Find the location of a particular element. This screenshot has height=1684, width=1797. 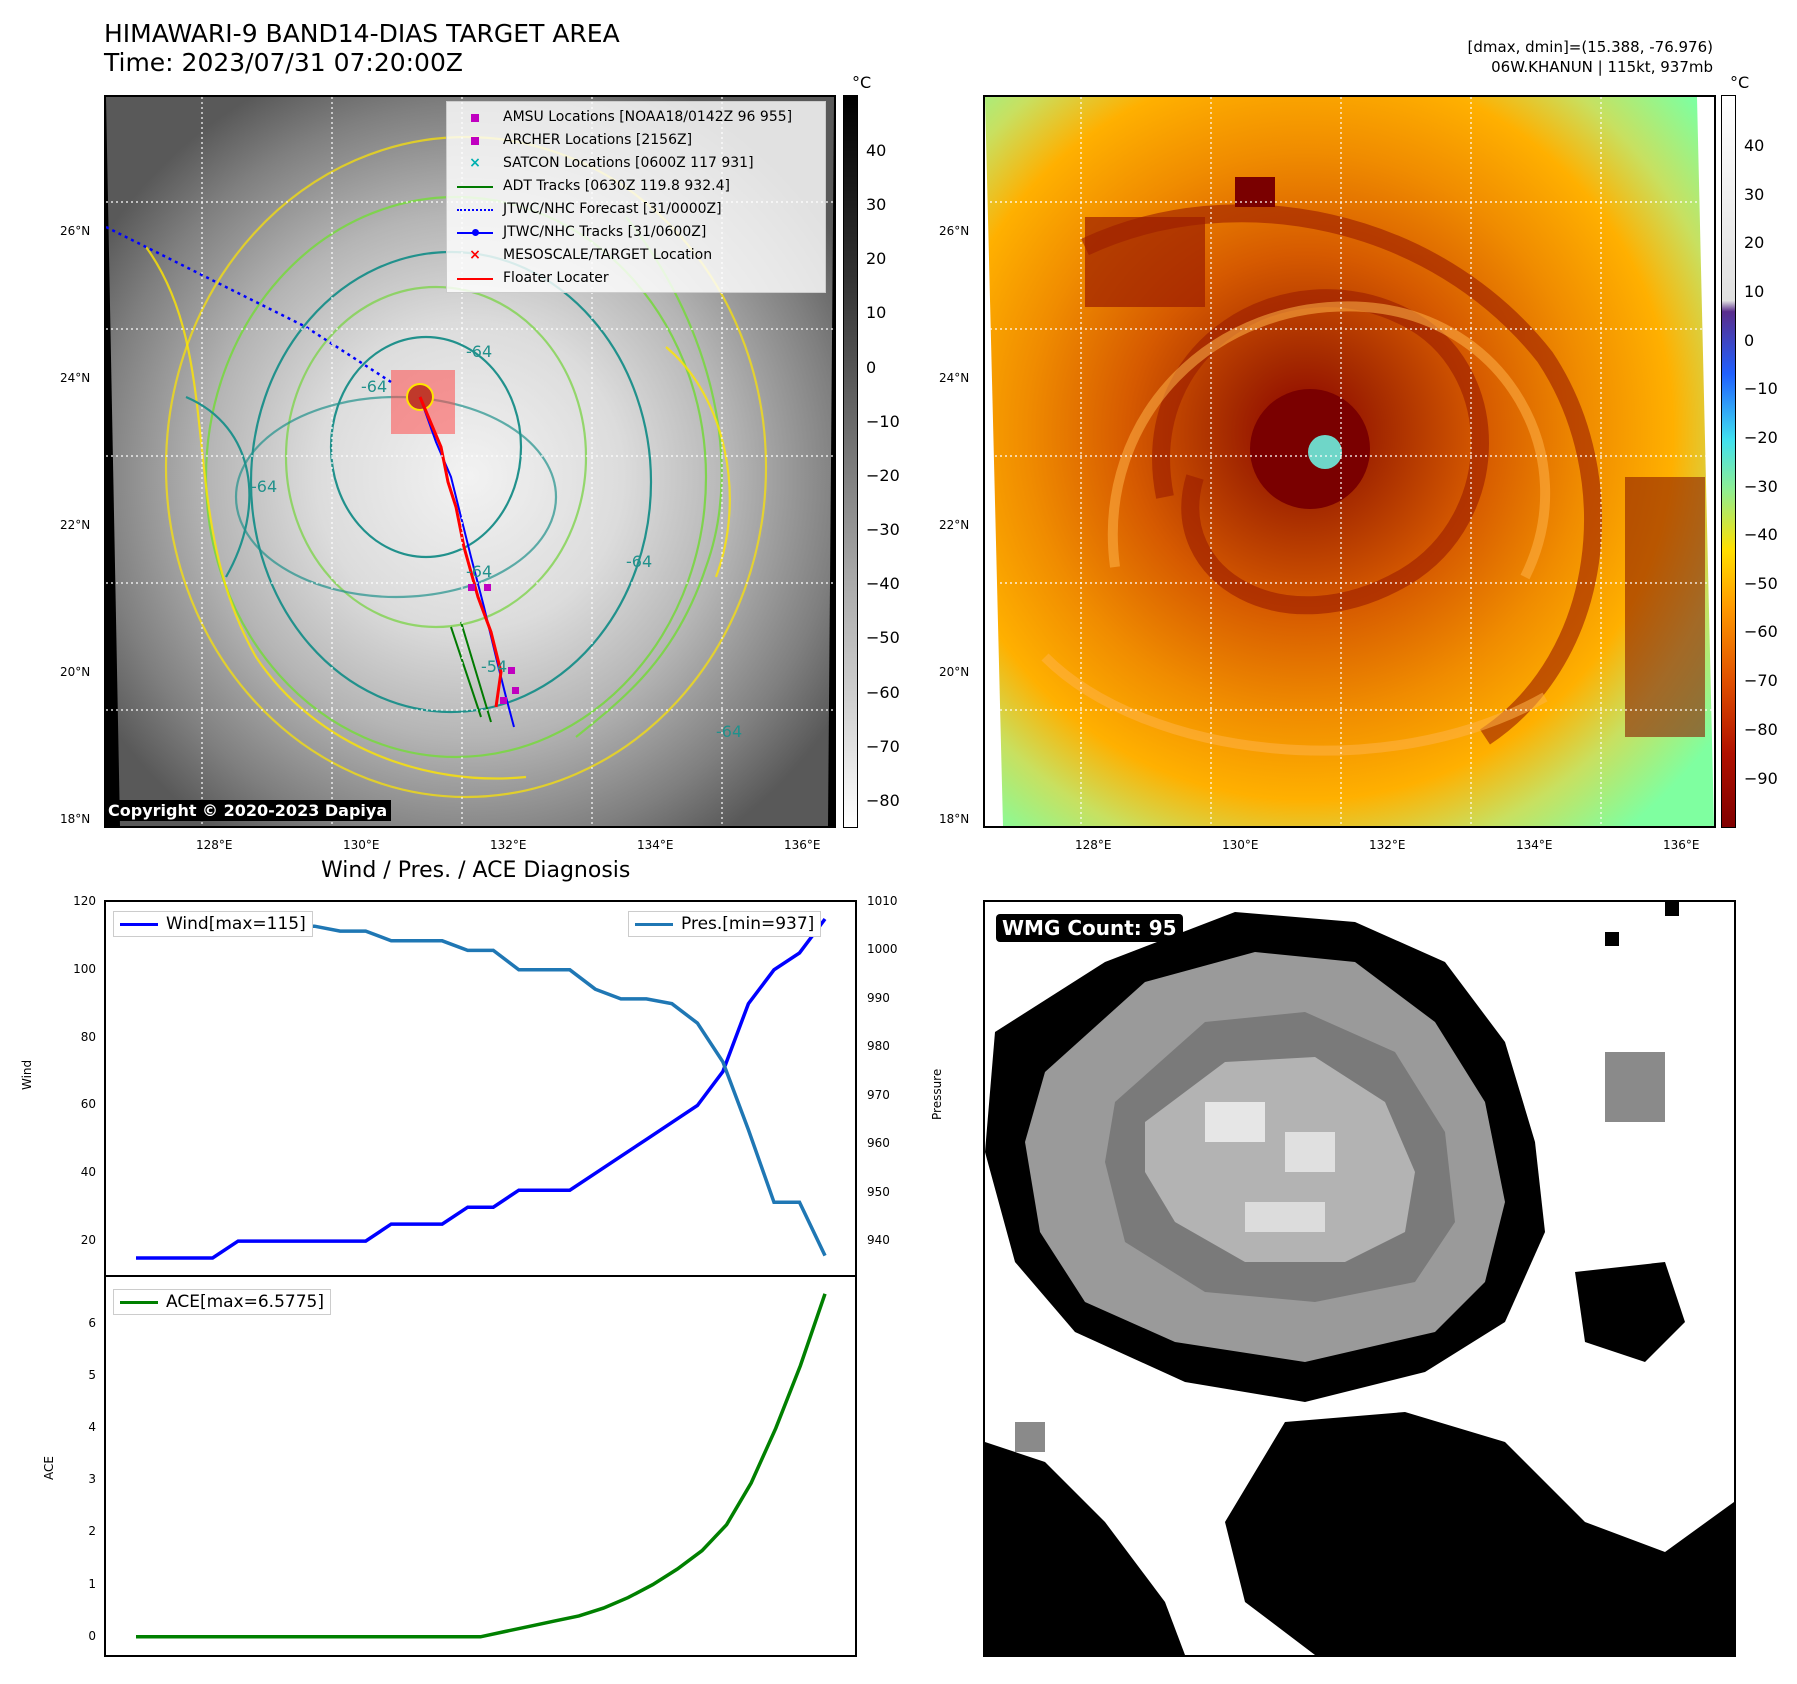

y-tick-label: 100 is located at coordinates (84, 968).